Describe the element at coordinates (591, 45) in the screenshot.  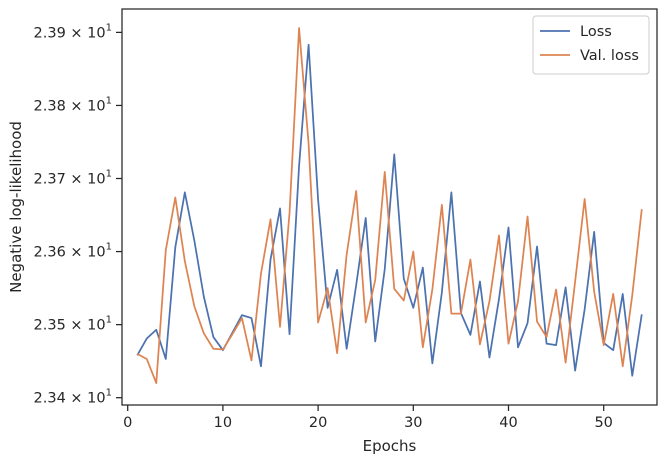
I see `legend: Loss Val. loss` at that location.